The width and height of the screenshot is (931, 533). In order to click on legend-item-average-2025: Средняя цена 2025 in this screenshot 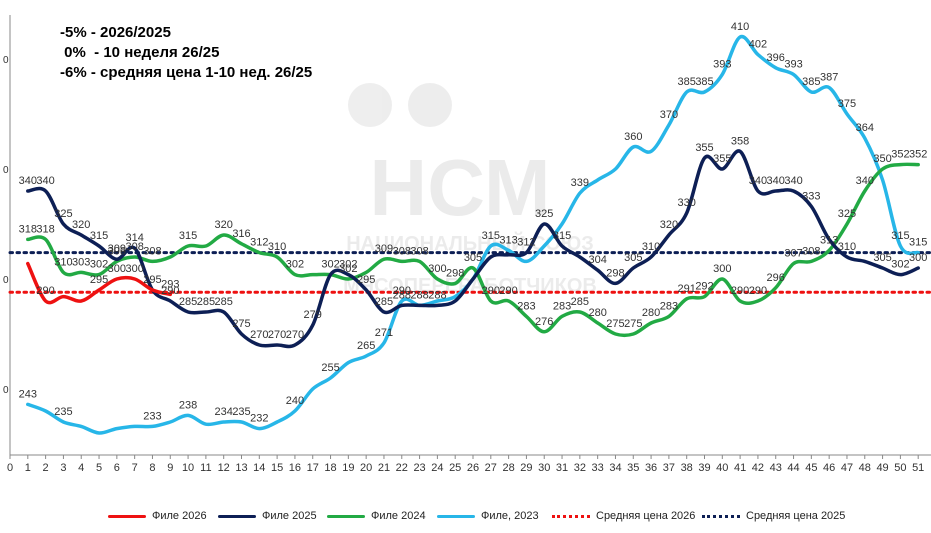, I will do `click(773, 516)`.